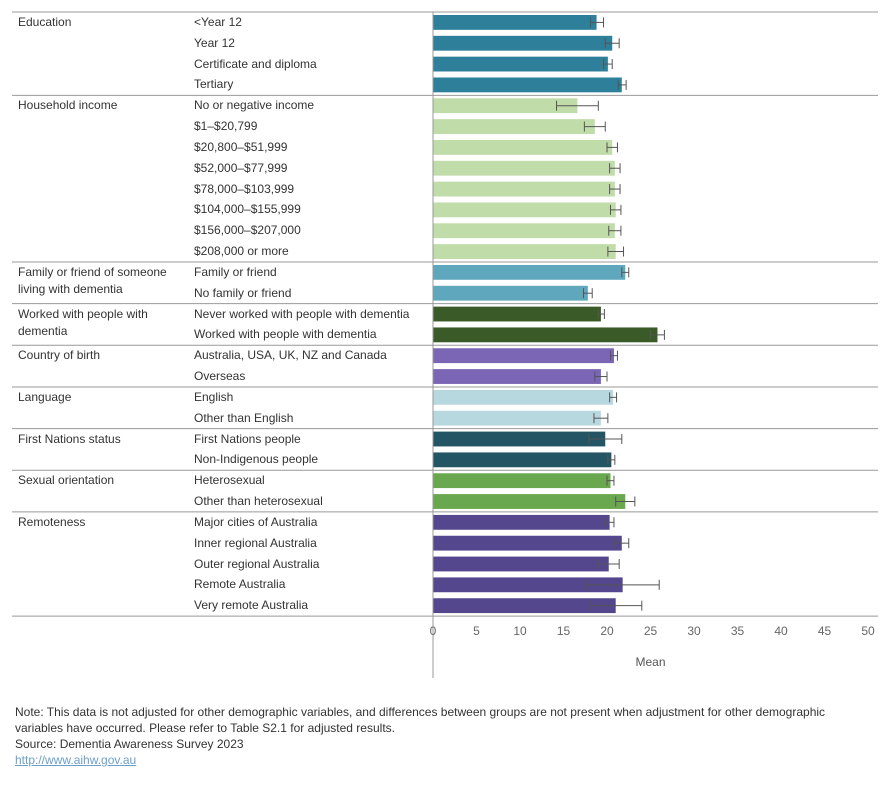  What do you see at coordinates (214, 42) in the screenshot?
I see `category-label: Year 12` at bounding box center [214, 42].